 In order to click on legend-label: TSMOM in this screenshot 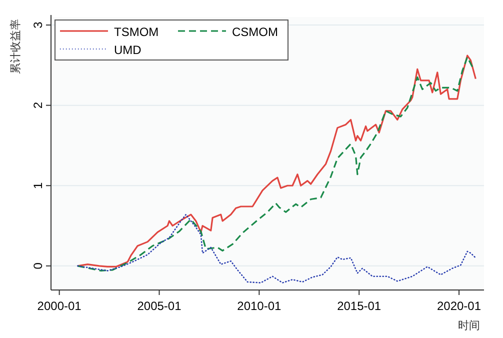, I will do `click(136, 32)`.